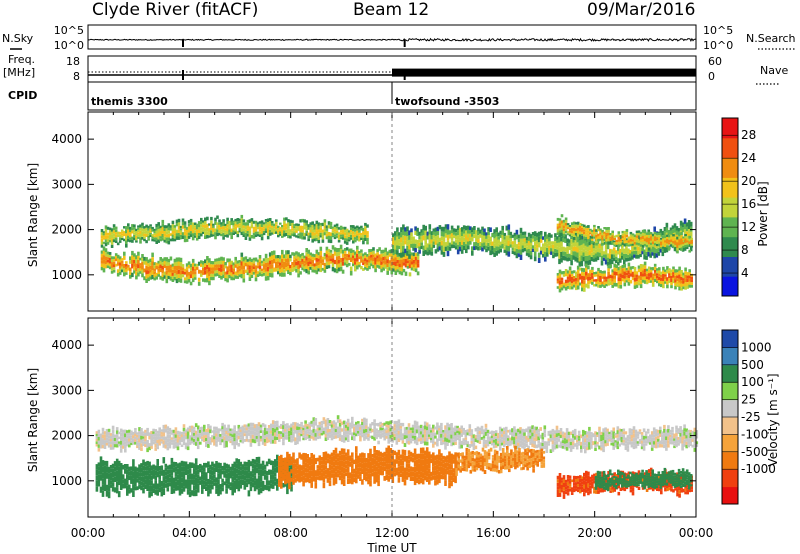 The width and height of the screenshot is (800, 554). Describe the element at coordinates (527, 254) in the screenshot. I see `power-cell-1955` at that location.